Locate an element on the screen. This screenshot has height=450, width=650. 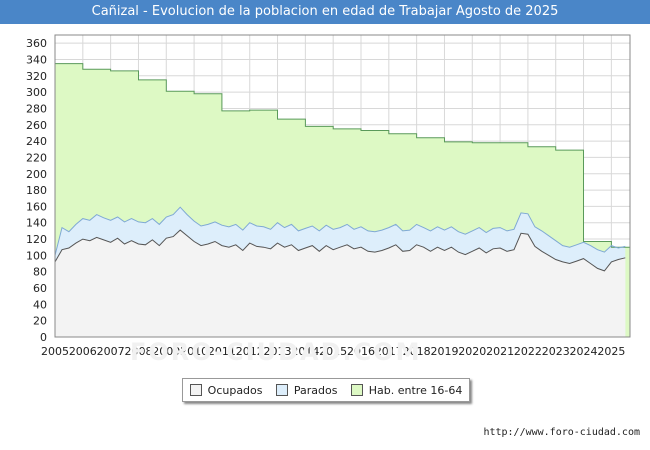
x-tick-label: 2011 is located at coordinates (222, 351).